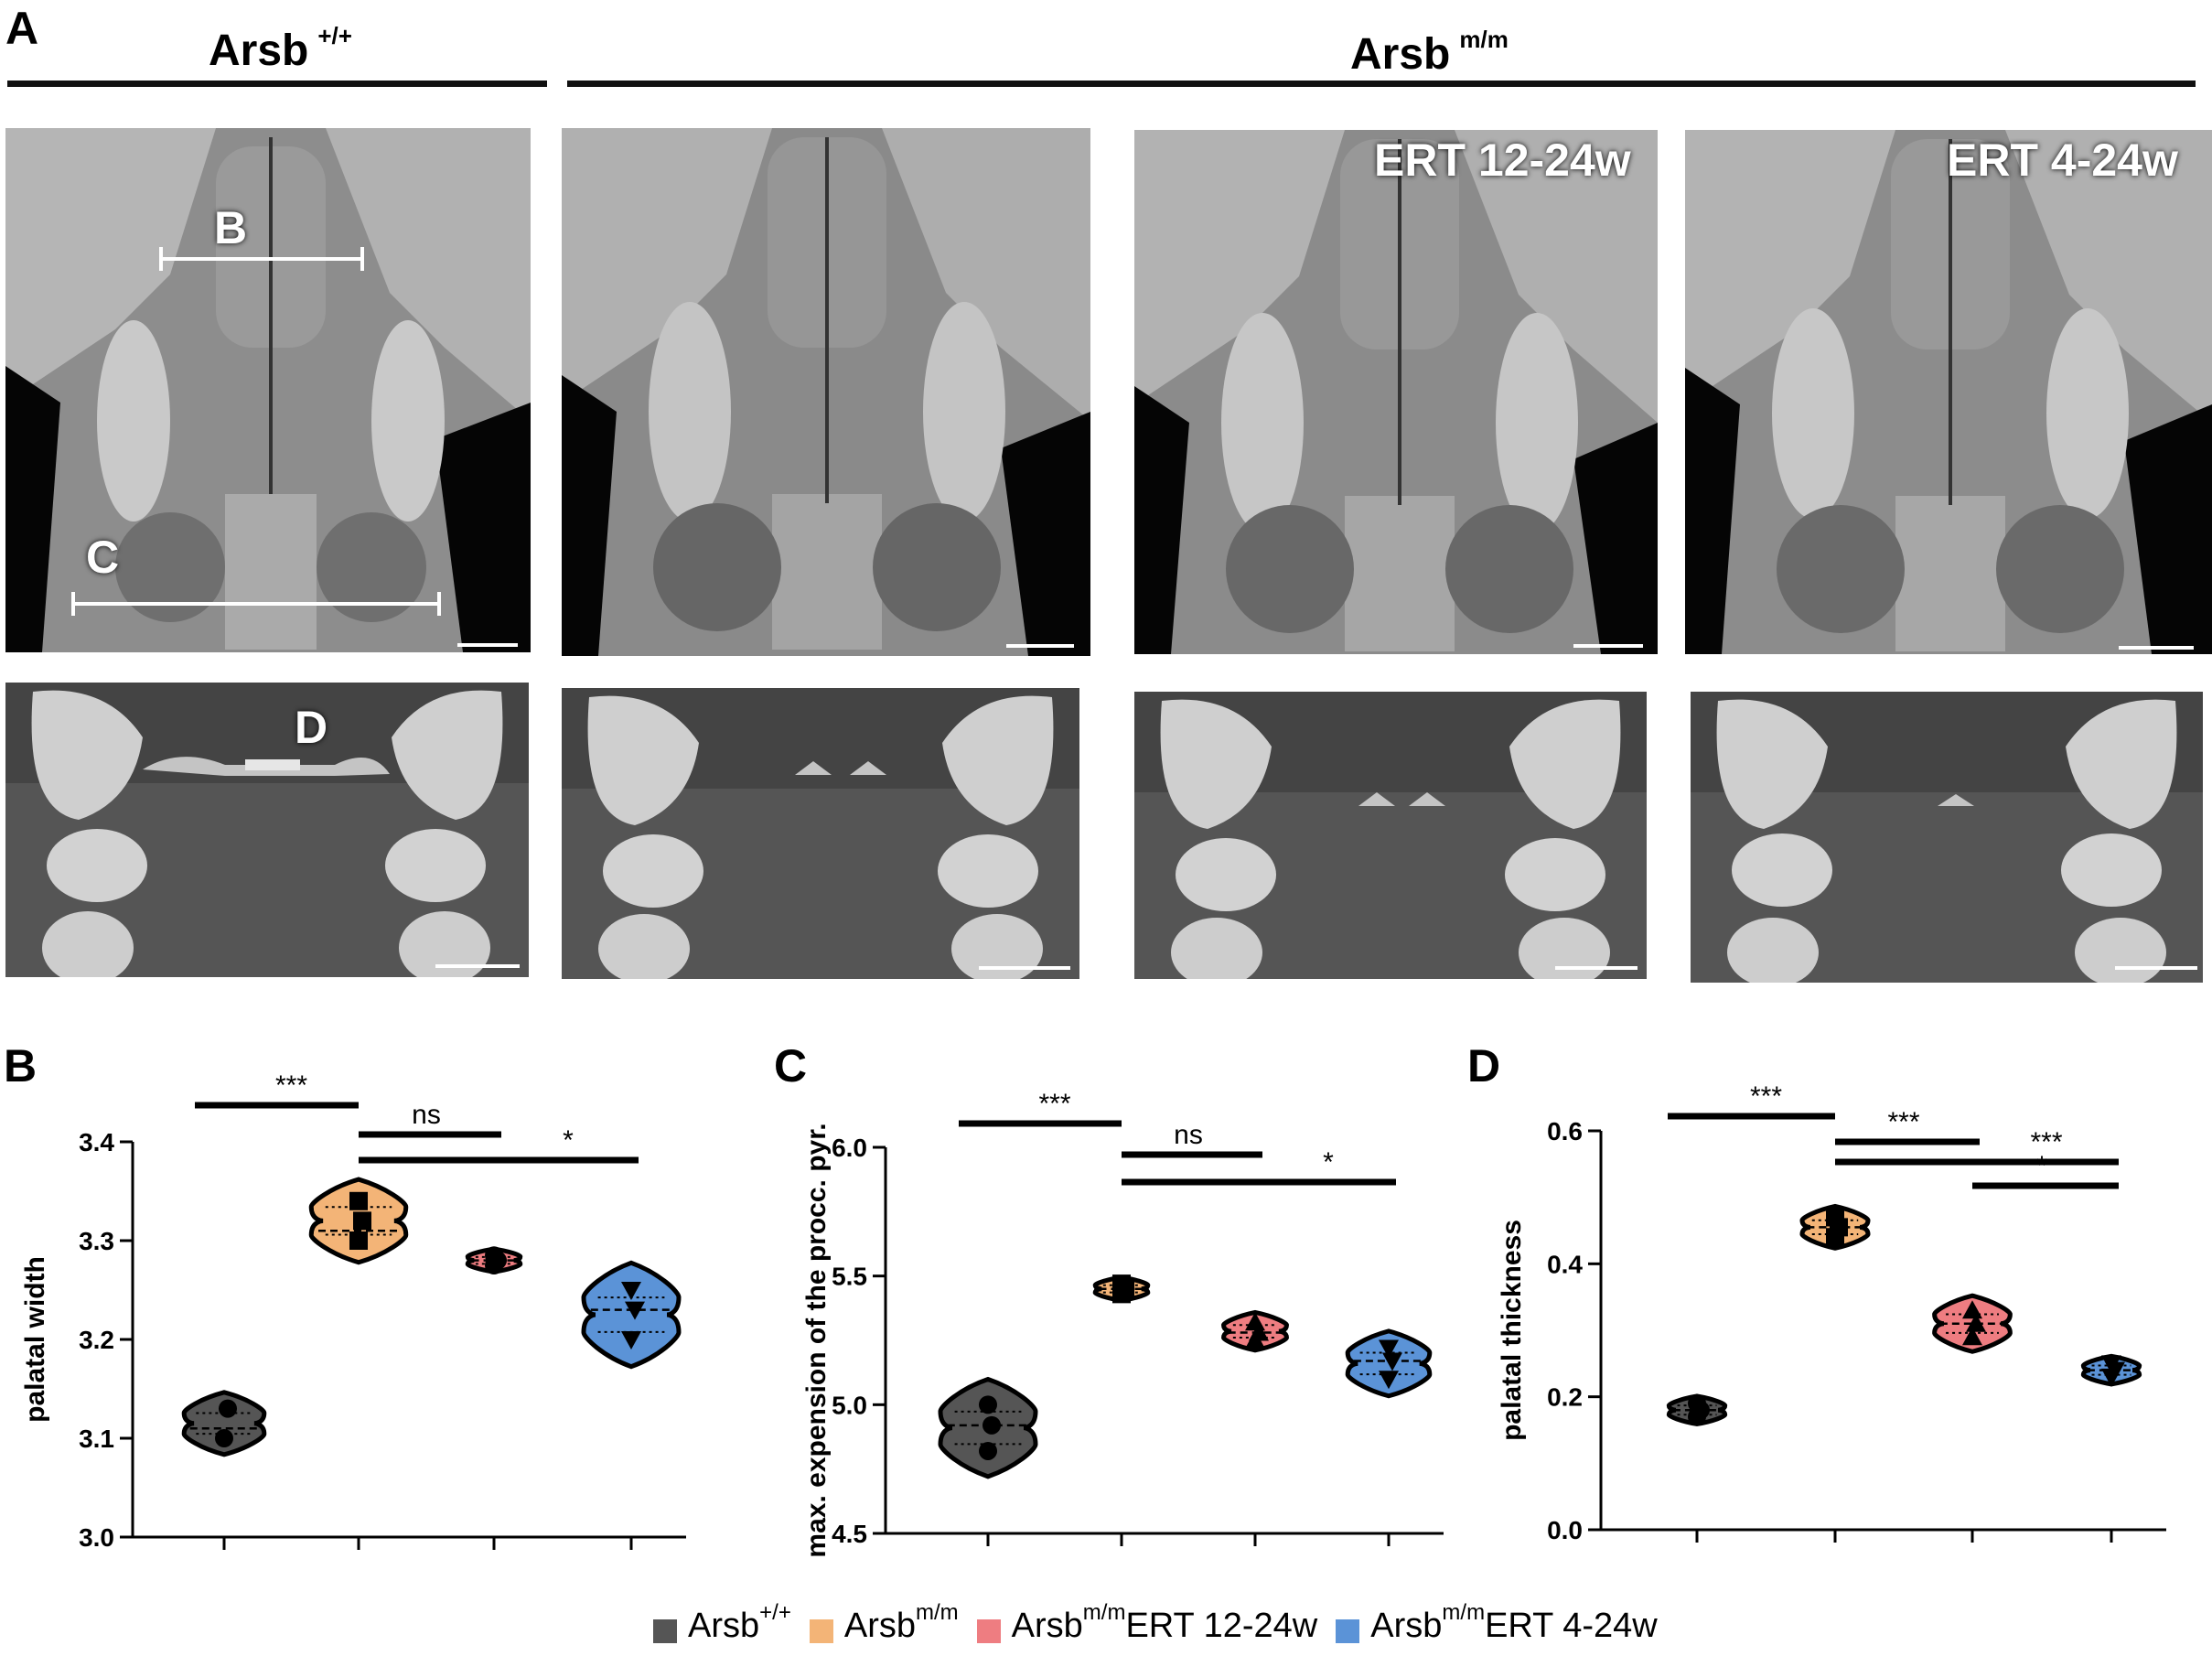 This screenshot has height=1656, width=2212. What do you see at coordinates (96, 1241) in the screenshot?
I see `y-tick-label: 3.3` at bounding box center [96, 1241].